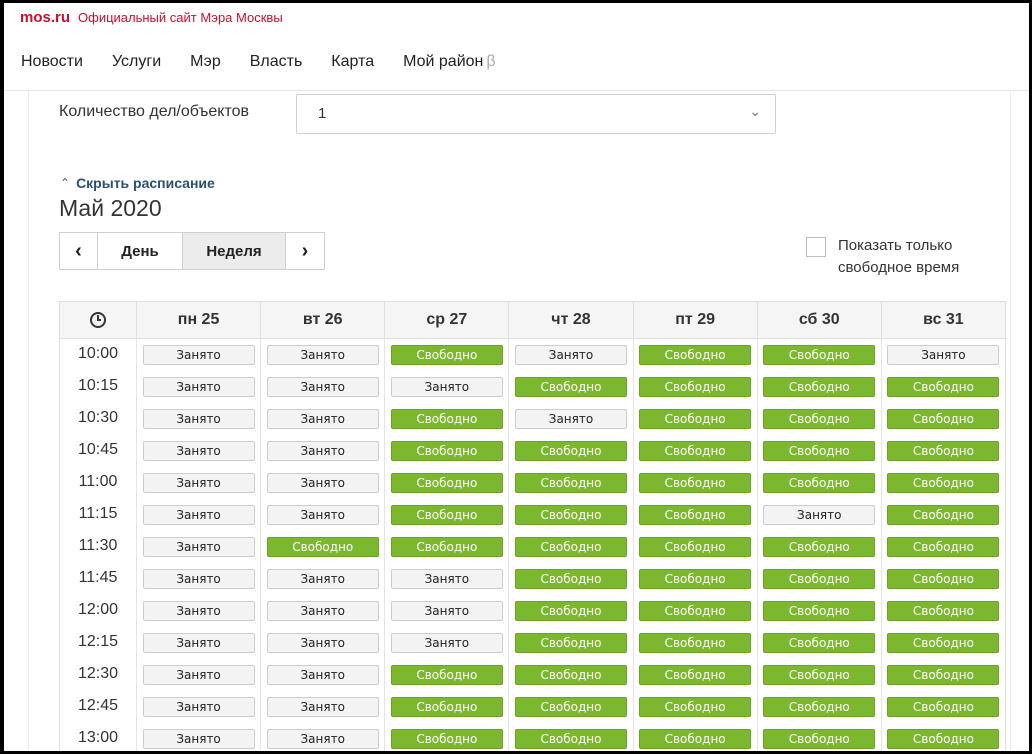  What do you see at coordinates (79, 251) in the screenshot?
I see `prev-week-button: ‹` at bounding box center [79, 251].